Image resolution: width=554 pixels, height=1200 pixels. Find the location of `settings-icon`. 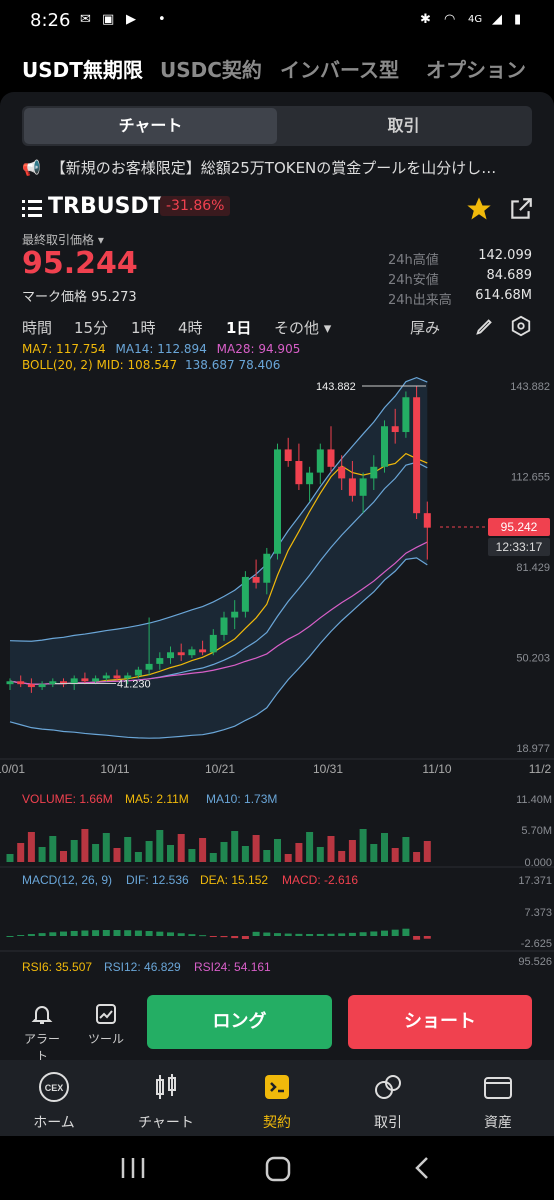

settings-icon is located at coordinates (521, 326).